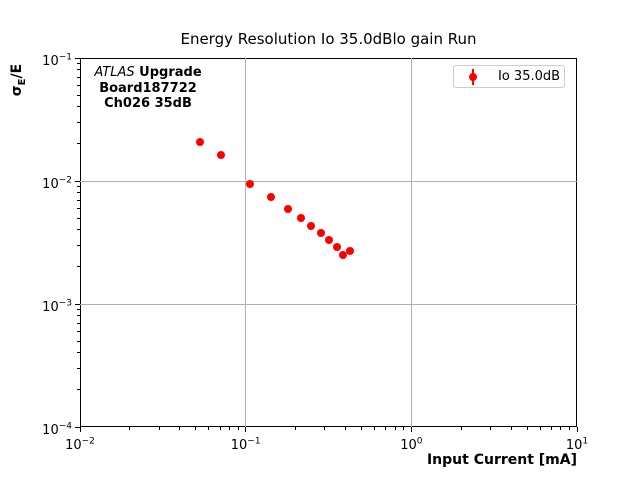  I want to click on x-tick-label: 10⁰, so click(411, 445).